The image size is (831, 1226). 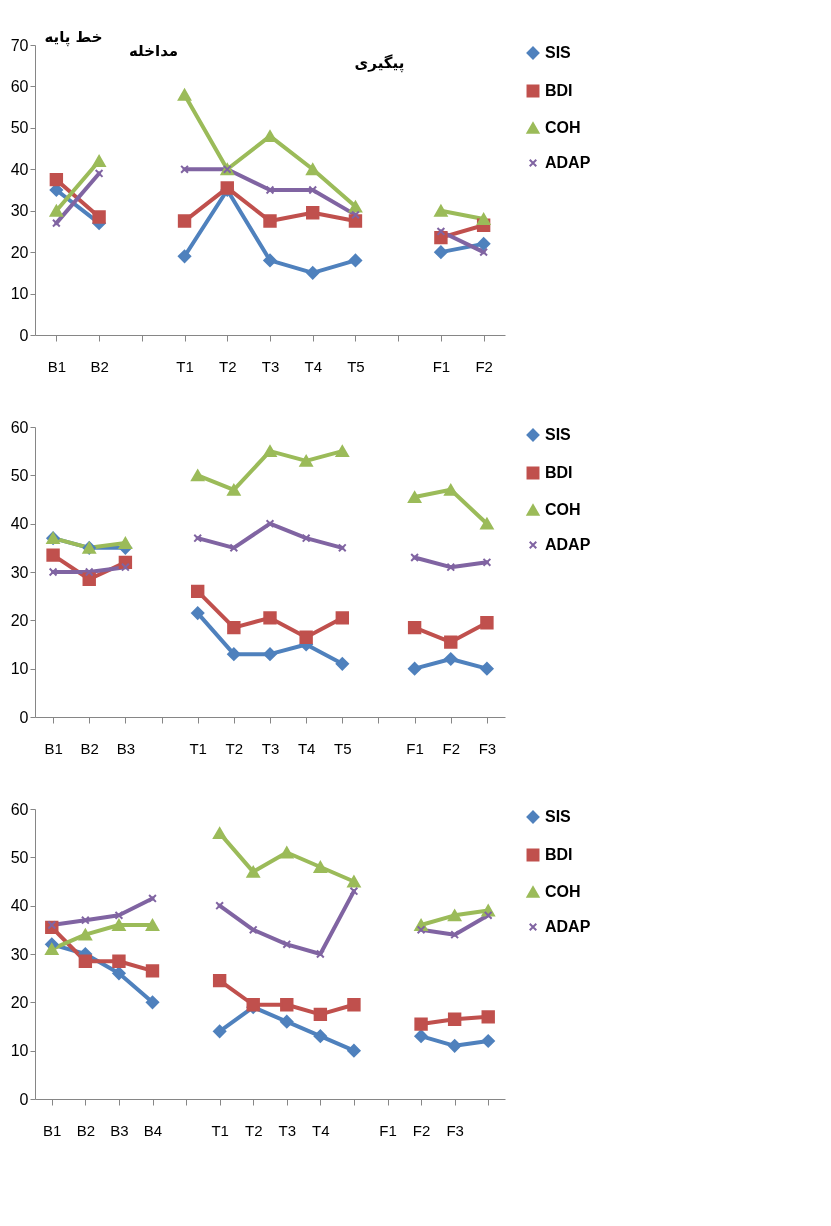 I want to click on x-tick-label: B4, so click(x=153, y=1130).